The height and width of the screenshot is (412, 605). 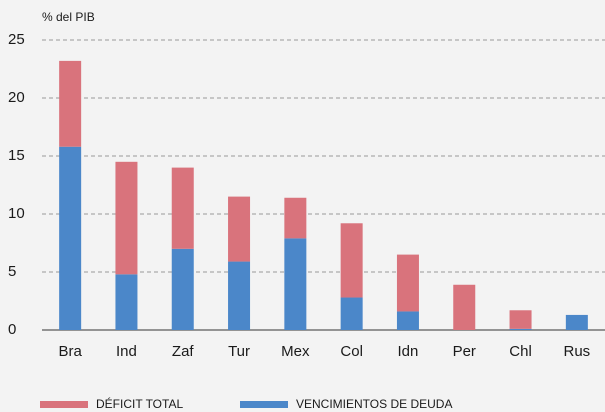 I want to click on x-tick-label: Chl, so click(x=520, y=351).